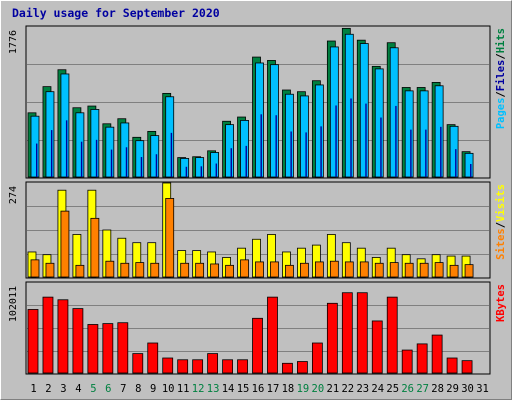 This screenshot has width=512, height=400. What do you see at coordinates (168, 389) in the screenshot?
I see `x-tick-label: 10` at bounding box center [168, 389].